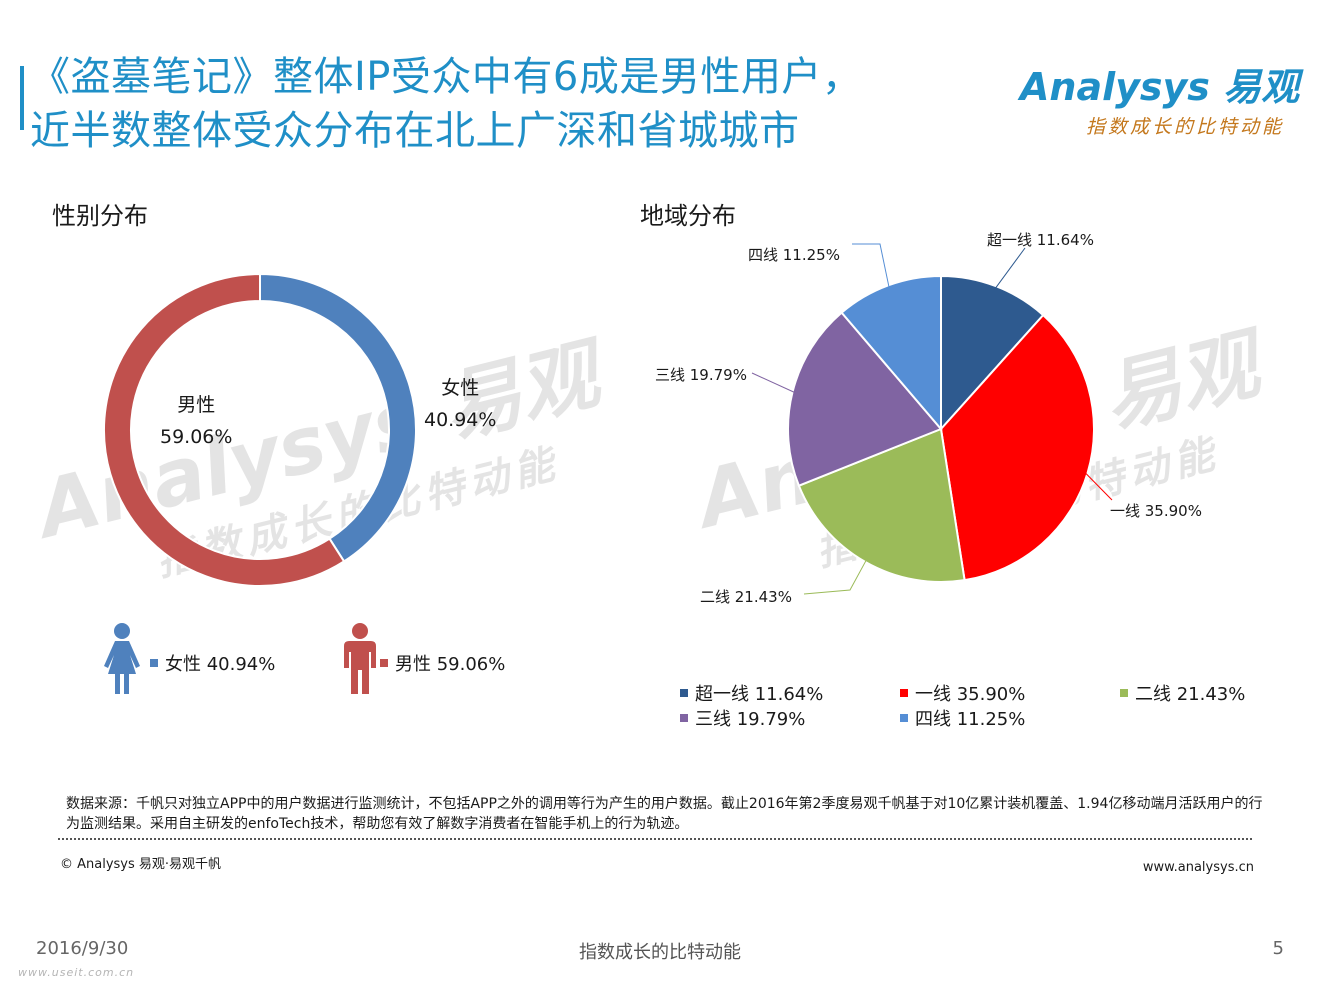 The image size is (1320, 990). Describe the element at coordinates (510, 77) in the screenshot. I see `page-title-line-1: 《盗墓笔记》整体IP受众中有6成是男性用户，` at that location.